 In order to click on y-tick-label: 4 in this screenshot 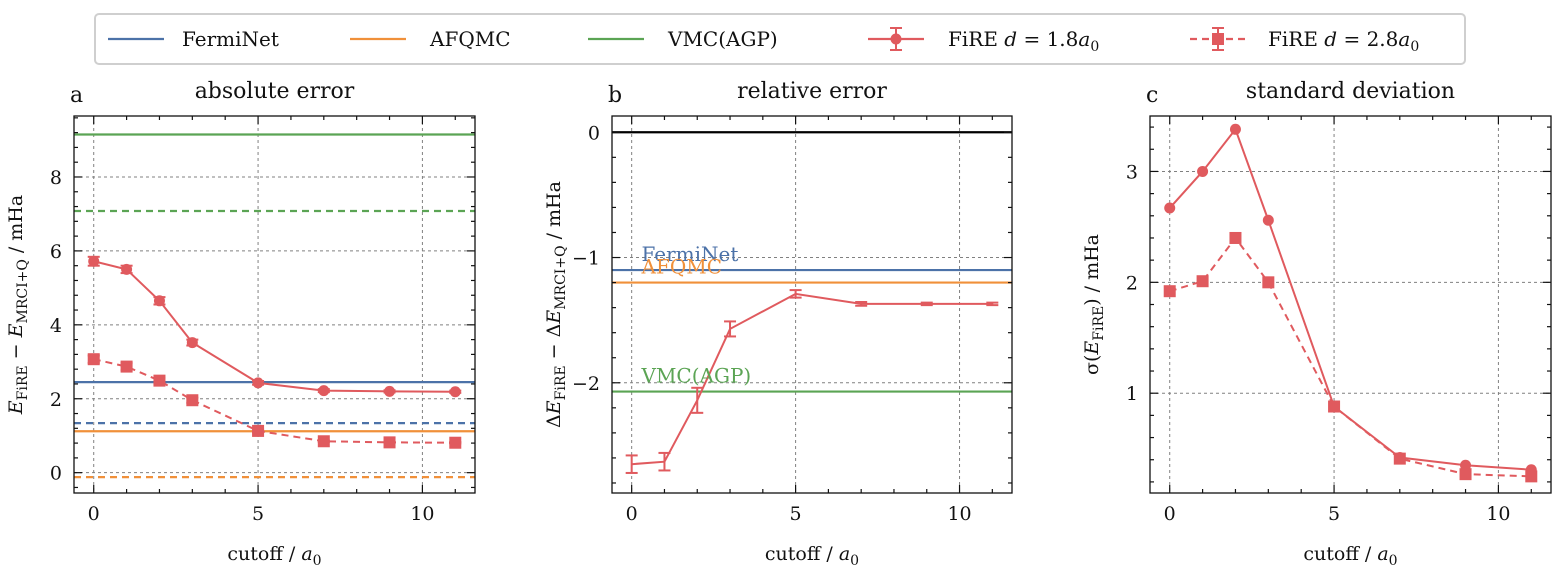, I will do `click(56, 326)`.